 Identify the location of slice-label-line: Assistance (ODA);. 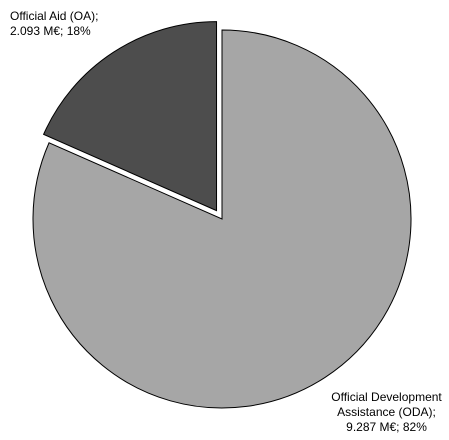
(386, 412).